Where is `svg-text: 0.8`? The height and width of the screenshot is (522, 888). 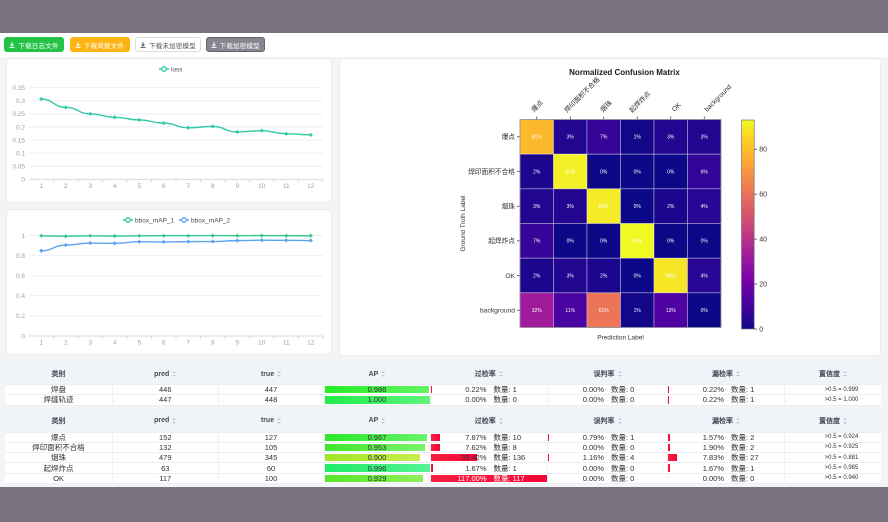
svg-text: 0.8 is located at coordinates (20, 256).